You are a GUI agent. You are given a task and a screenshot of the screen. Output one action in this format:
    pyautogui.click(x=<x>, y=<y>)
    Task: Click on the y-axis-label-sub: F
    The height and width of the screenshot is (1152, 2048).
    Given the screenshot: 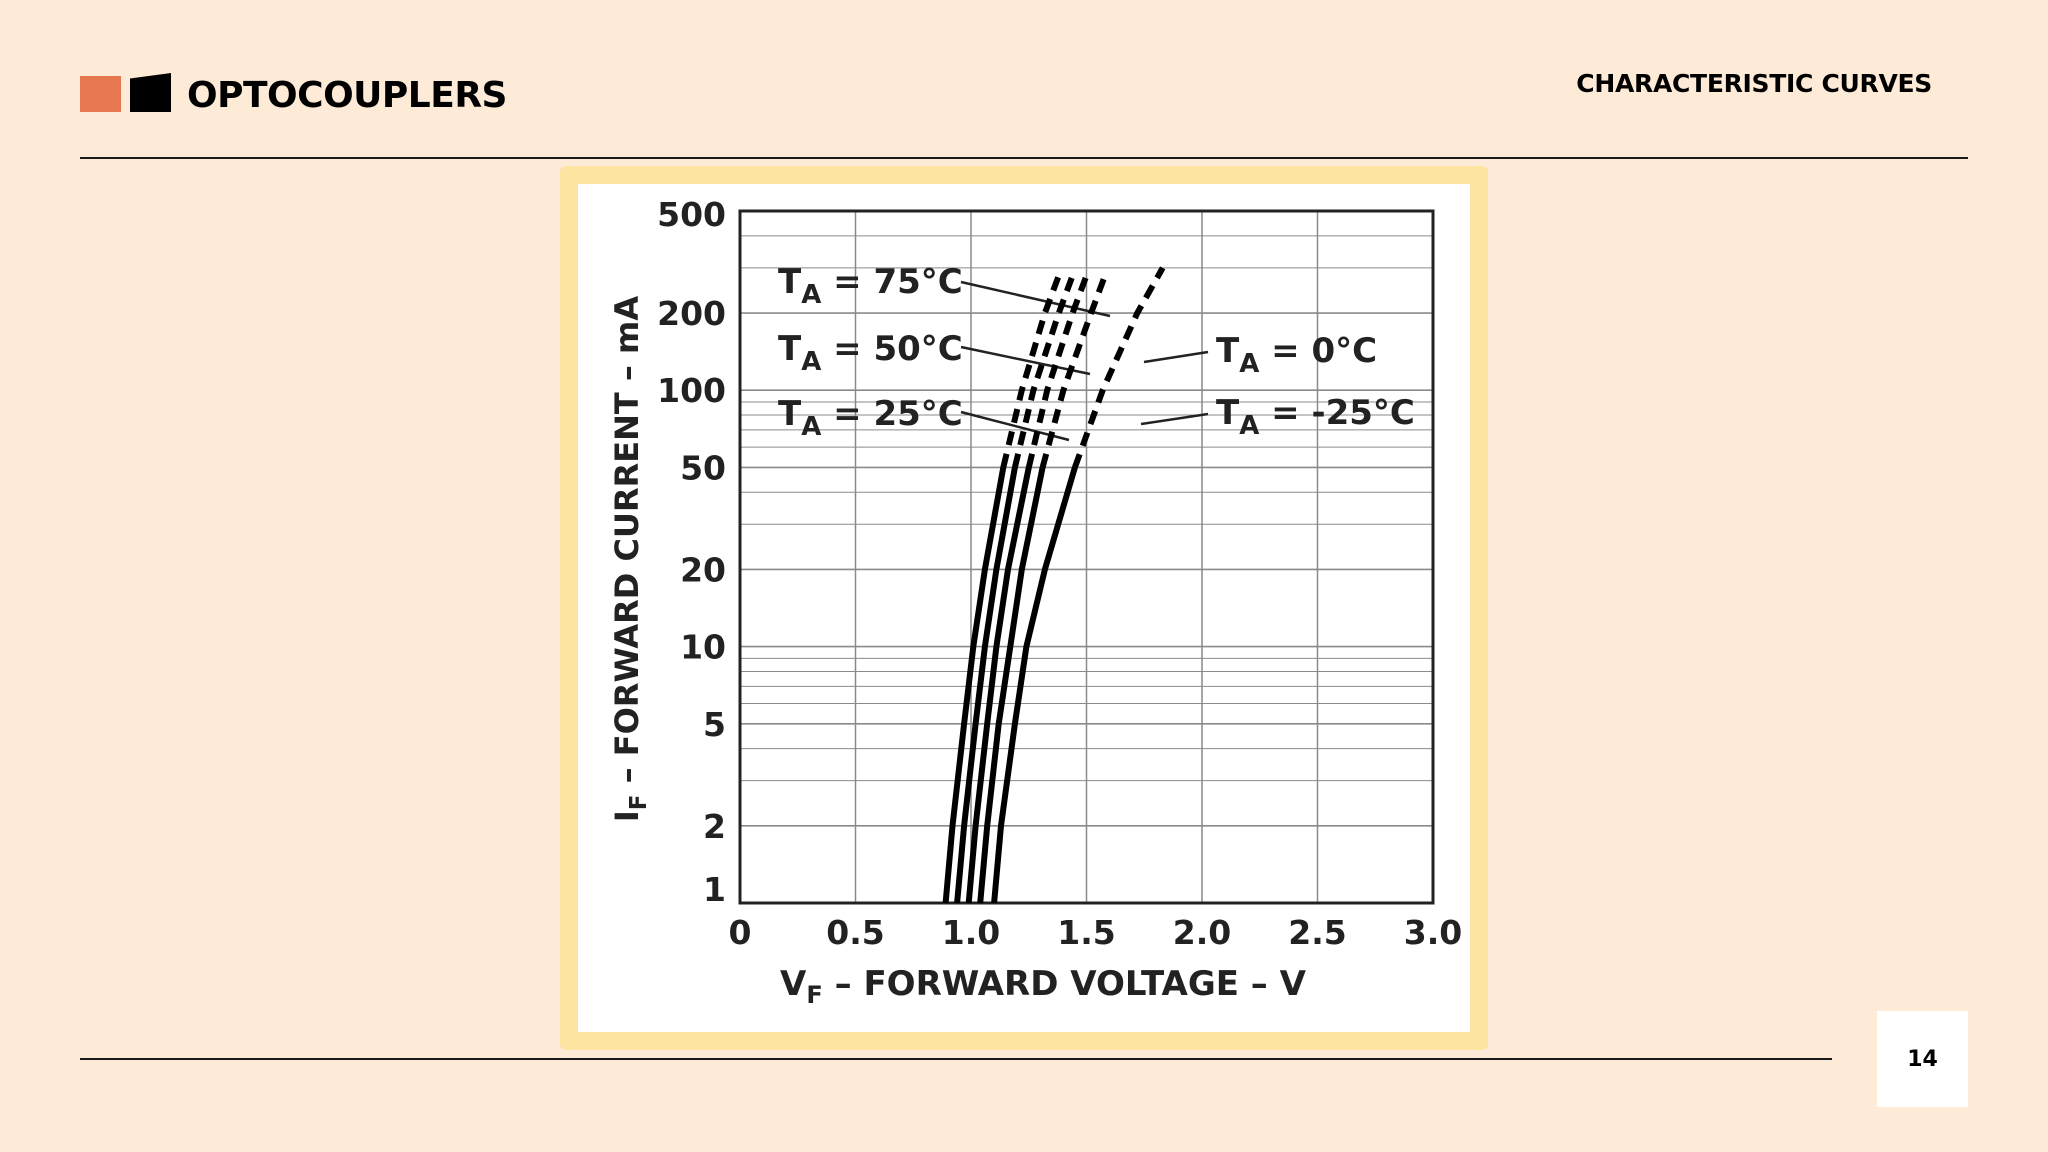 What is the action you would take?
    pyautogui.click(x=639, y=802)
    